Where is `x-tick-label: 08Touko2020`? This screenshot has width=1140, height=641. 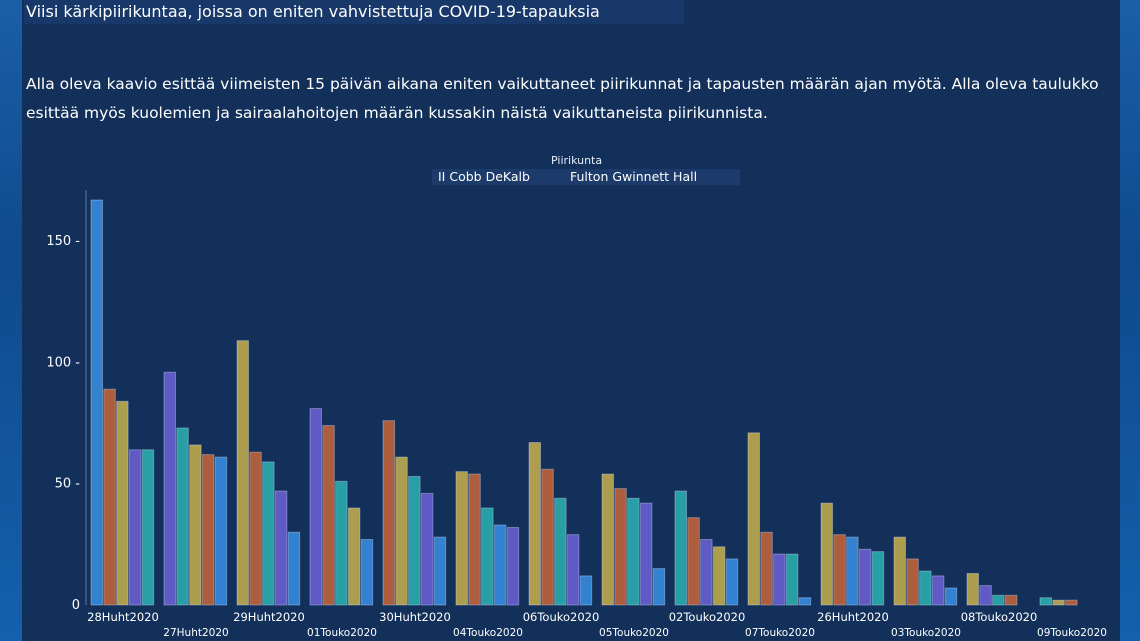 x-tick-label: 08Touko2020 is located at coordinates (999, 617).